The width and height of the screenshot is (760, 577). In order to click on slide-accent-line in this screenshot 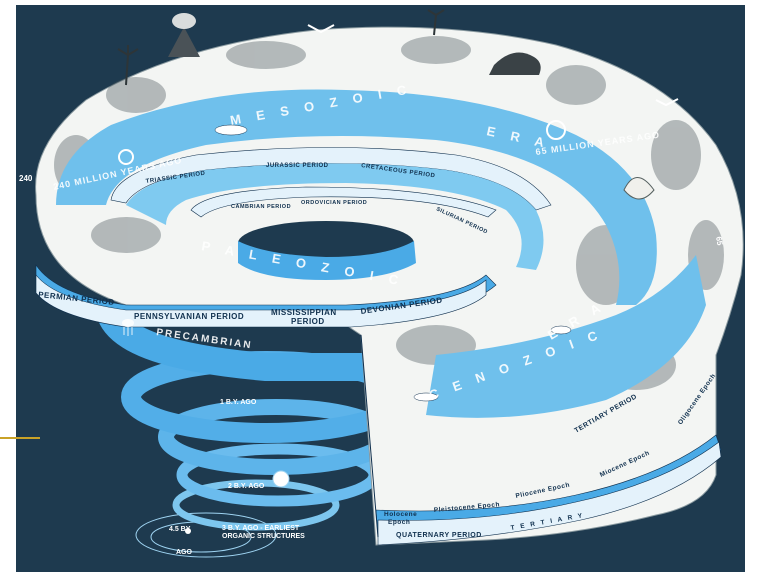, I will do `click(20, 438)`.